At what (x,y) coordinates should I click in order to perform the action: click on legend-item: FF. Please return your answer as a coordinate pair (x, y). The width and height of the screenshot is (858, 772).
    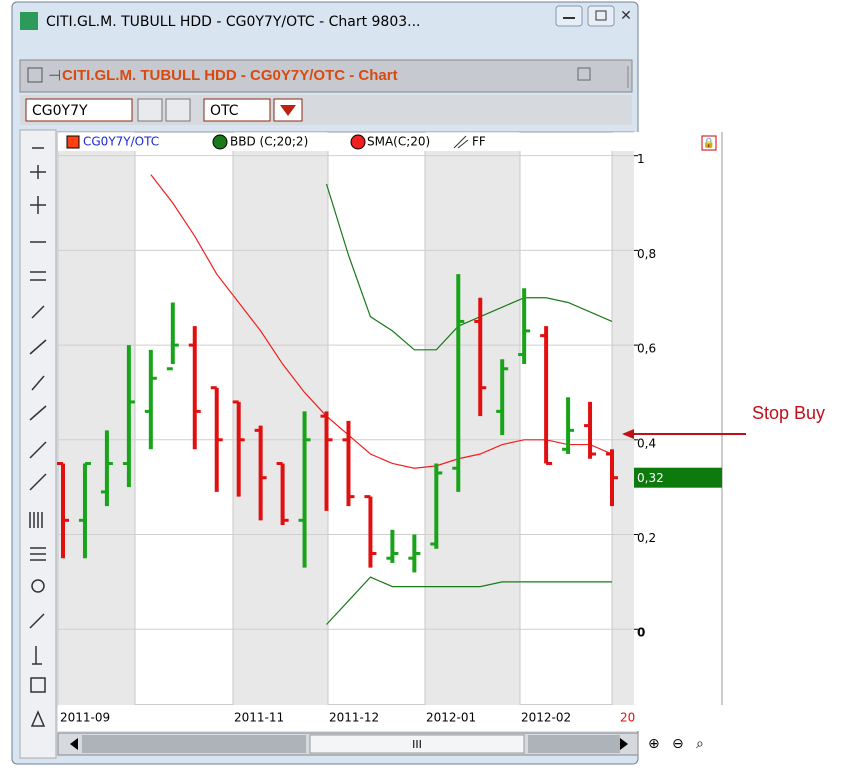
    Looking at the image, I should click on (479, 142).